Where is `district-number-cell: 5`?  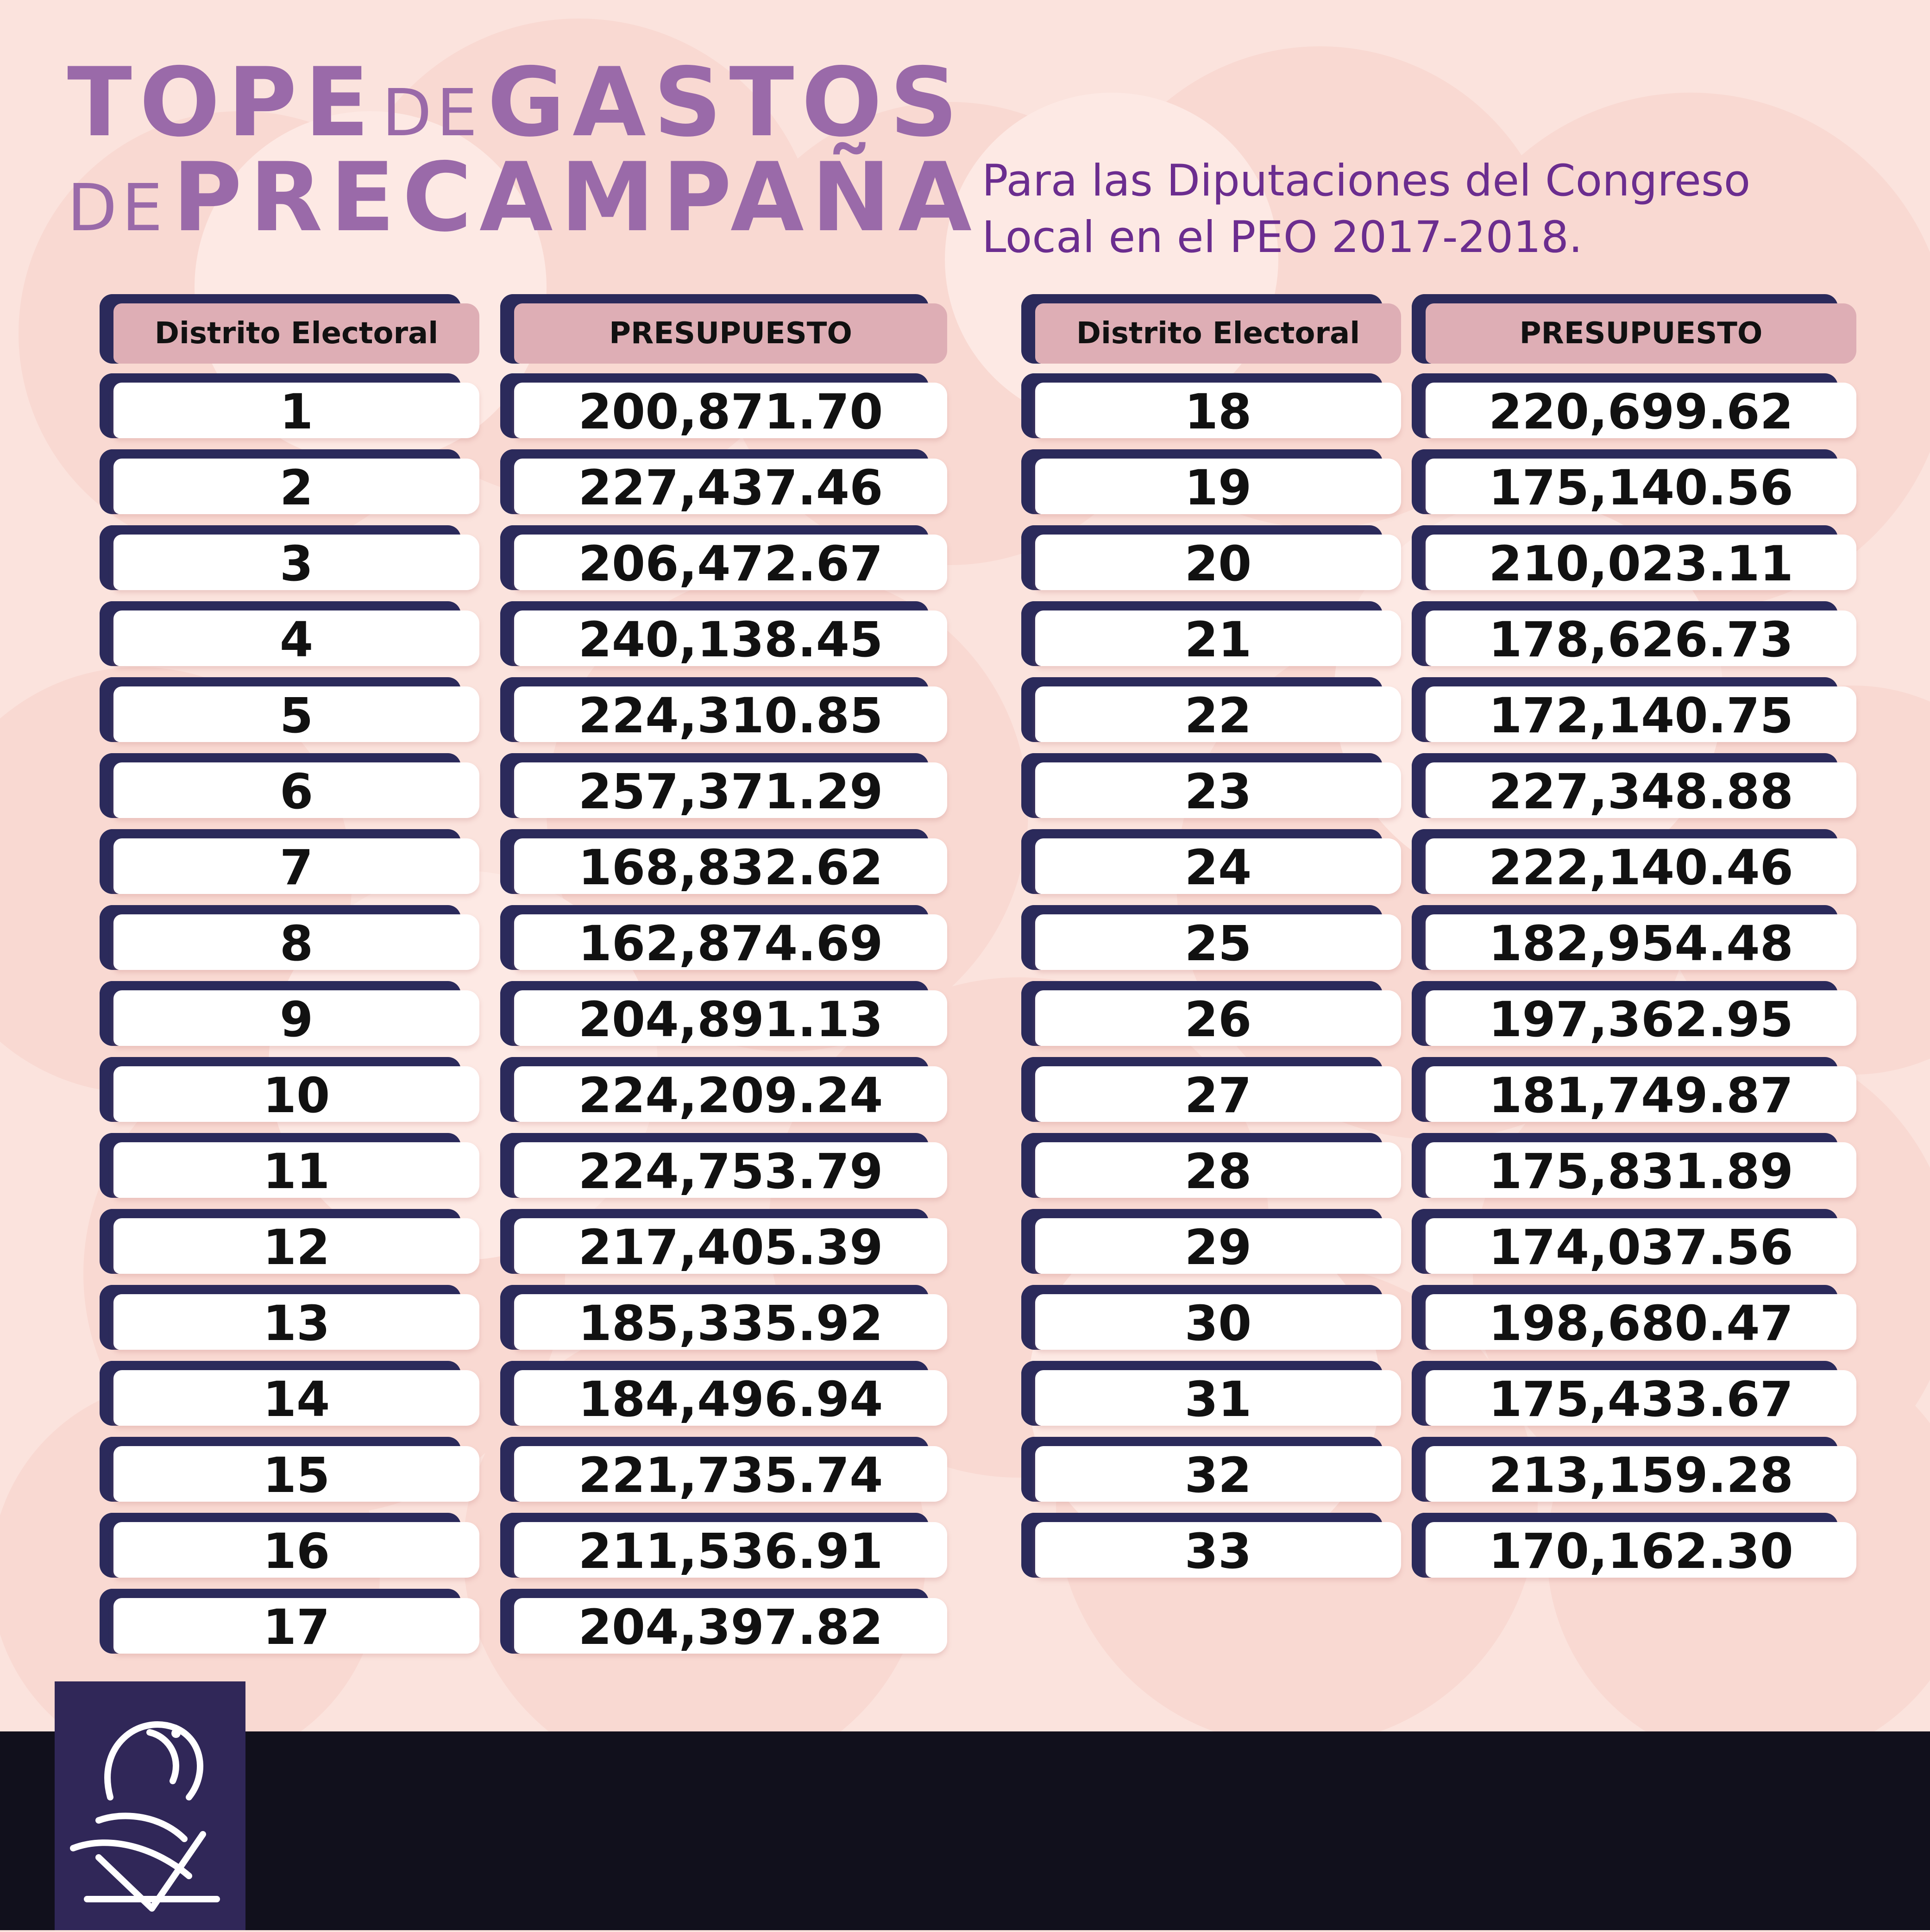 district-number-cell: 5 is located at coordinates (289, 710).